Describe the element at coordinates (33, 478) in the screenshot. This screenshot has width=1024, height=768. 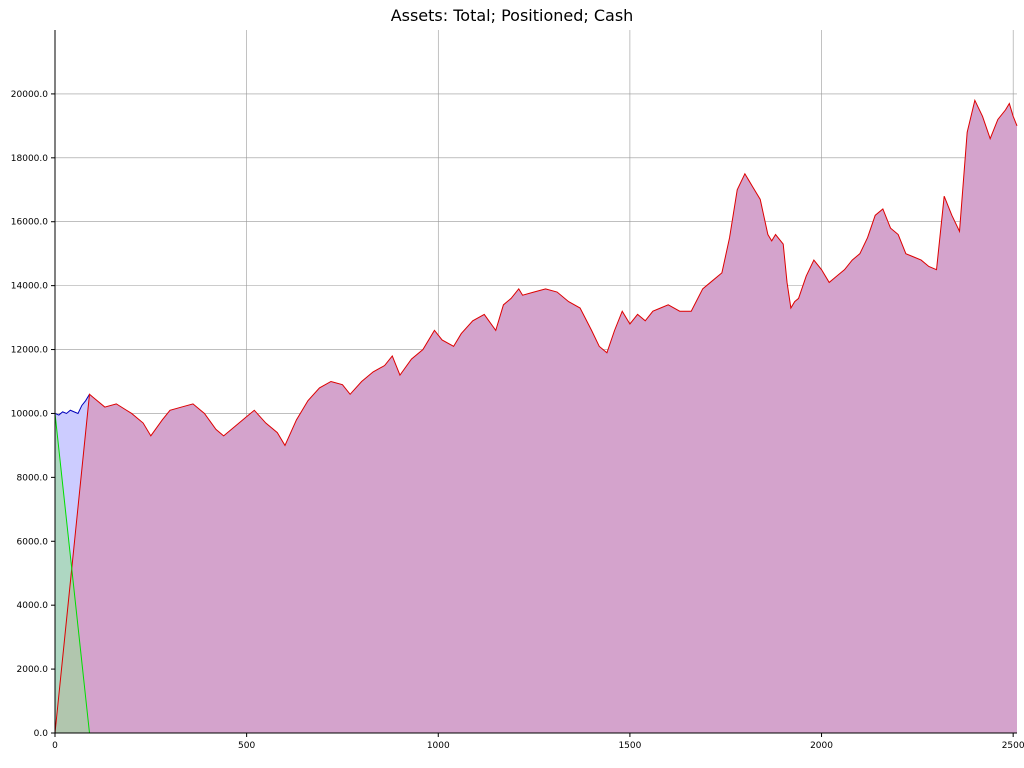
I see `y-tick-label: 8000.0` at that location.